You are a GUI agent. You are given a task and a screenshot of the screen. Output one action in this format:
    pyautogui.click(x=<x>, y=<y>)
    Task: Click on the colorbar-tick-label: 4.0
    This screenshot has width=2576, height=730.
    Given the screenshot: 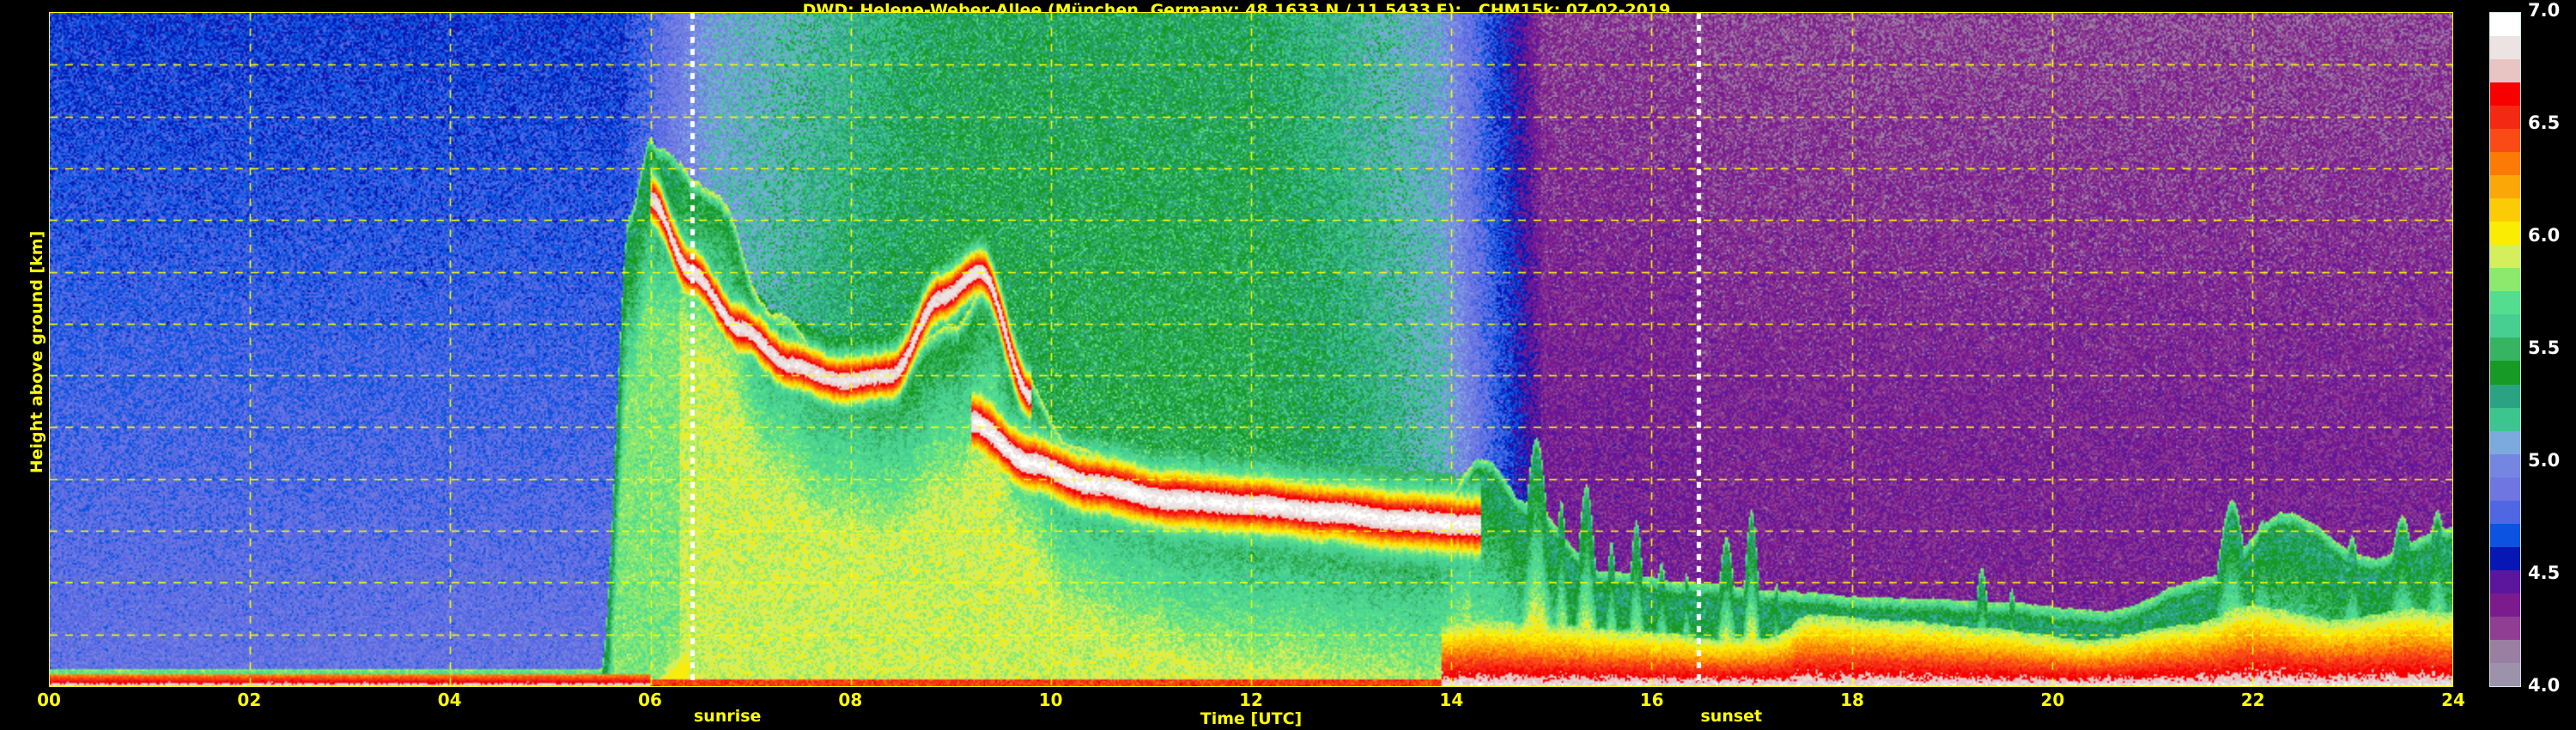 What is the action you would take?
    pyautogui.click(x=2544, y=685)
    